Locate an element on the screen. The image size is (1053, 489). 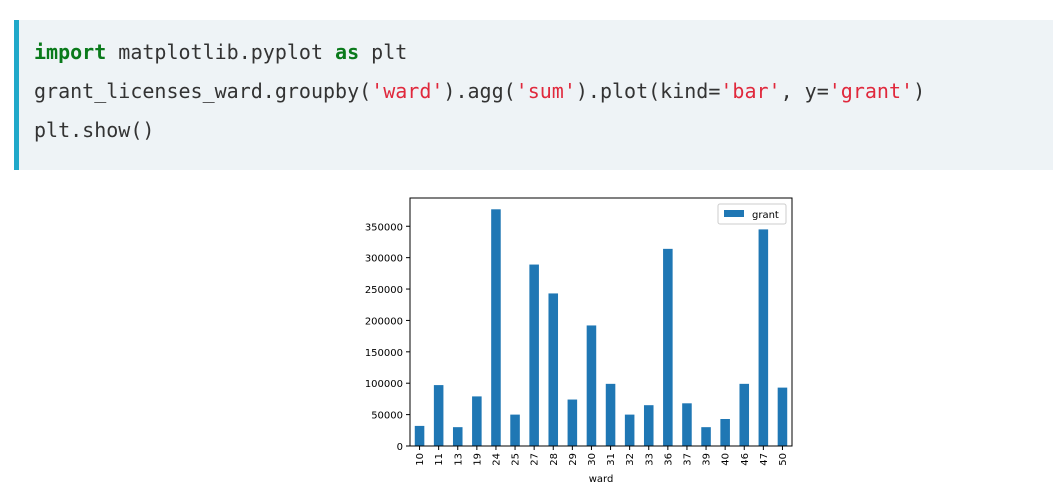
x-tick-label: 50 is located at coordinates (783, 459).